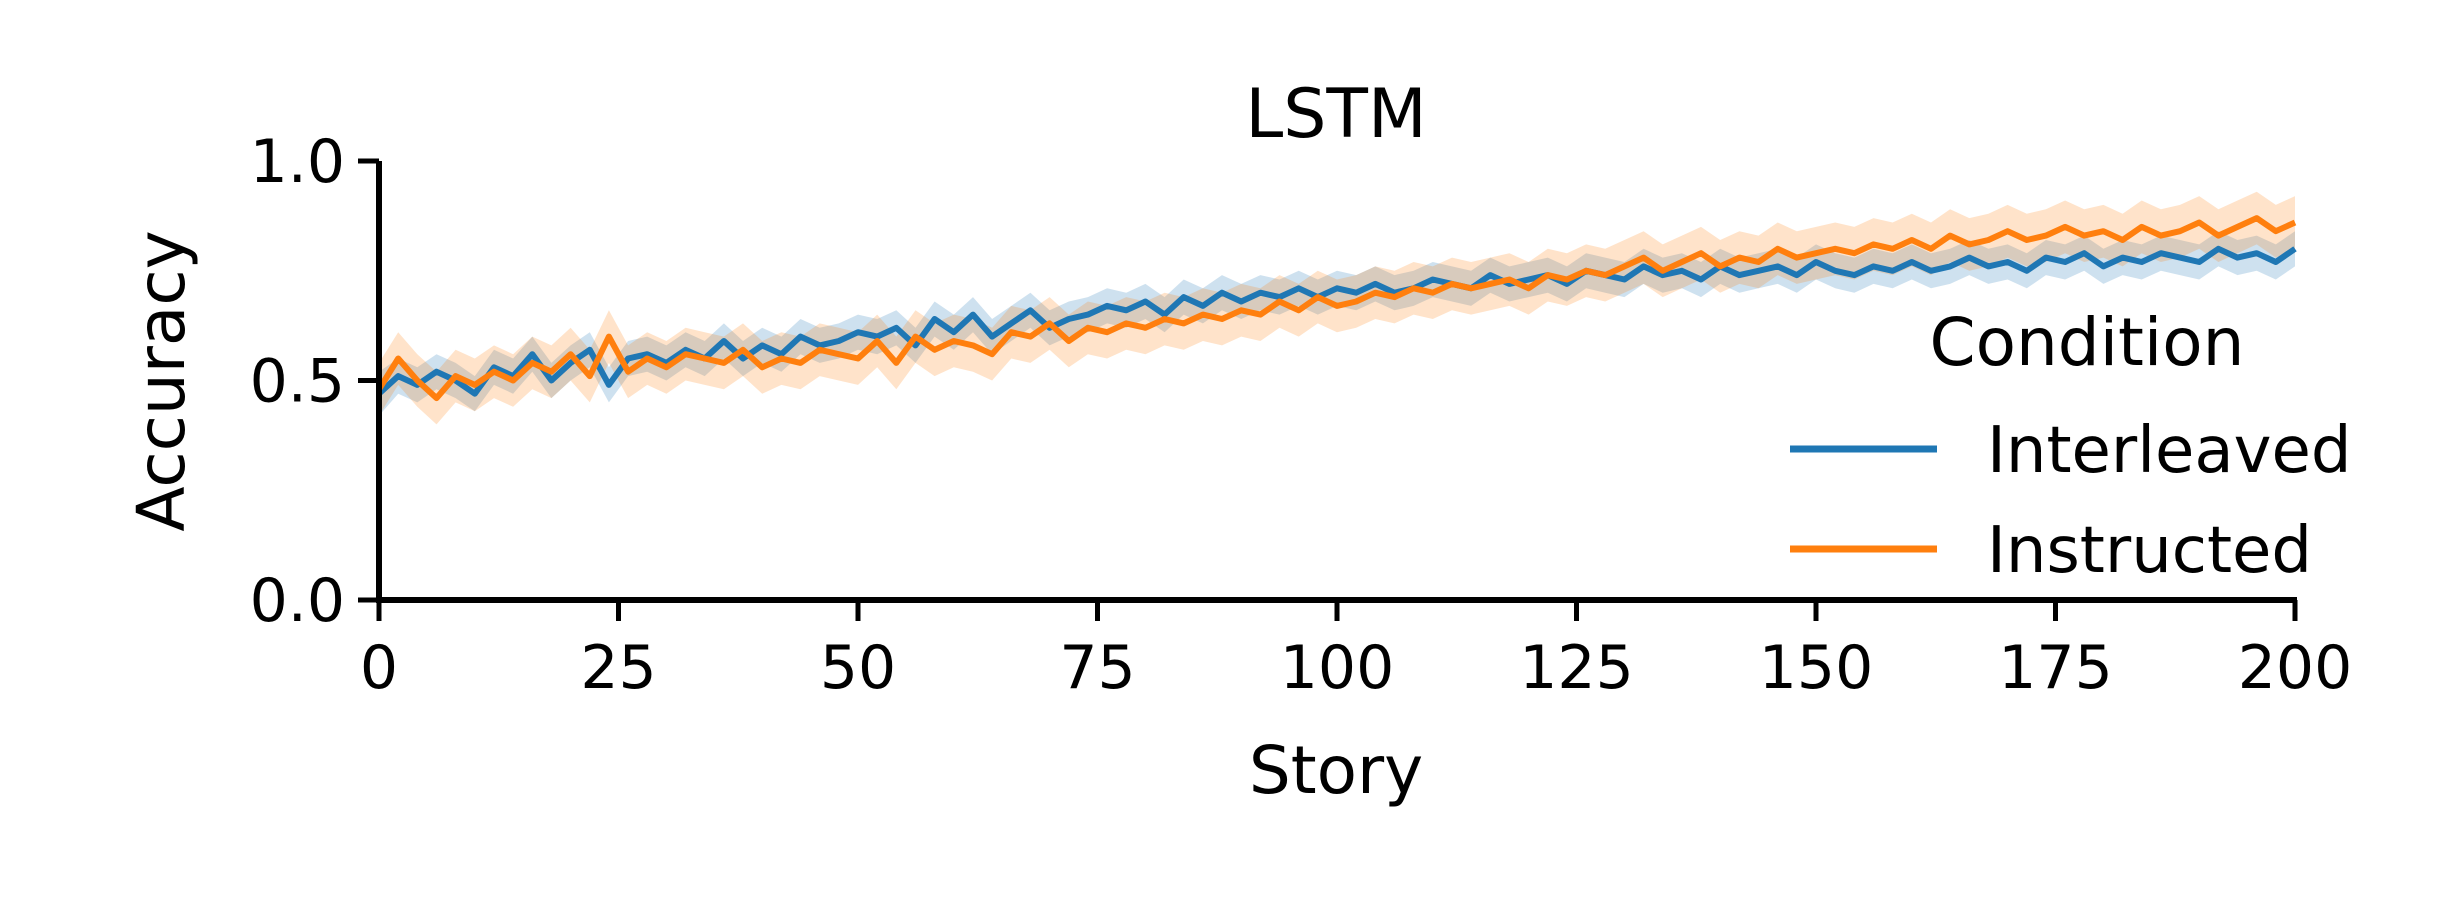 The width and height of the screenshot is (2438, 900). I want to click on legend-label-interleaved: Interleaved, so click(2169, 451).